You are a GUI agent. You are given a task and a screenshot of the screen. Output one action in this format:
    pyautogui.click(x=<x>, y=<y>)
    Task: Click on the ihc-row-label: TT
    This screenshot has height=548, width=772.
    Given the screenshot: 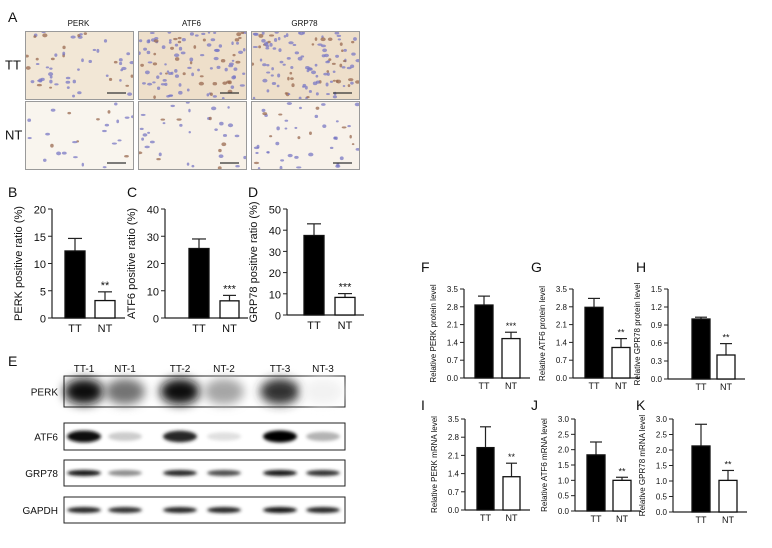 What is the action you would take?
    pyautogui.click(x=13, y=65)
    